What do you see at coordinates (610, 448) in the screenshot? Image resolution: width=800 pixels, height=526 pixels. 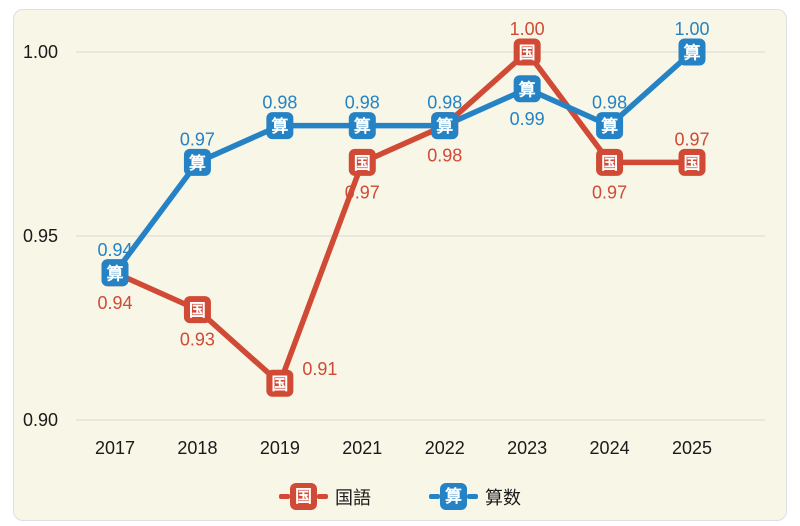 I see `x-tick-label: 2024` at bounding box center [610, 448].